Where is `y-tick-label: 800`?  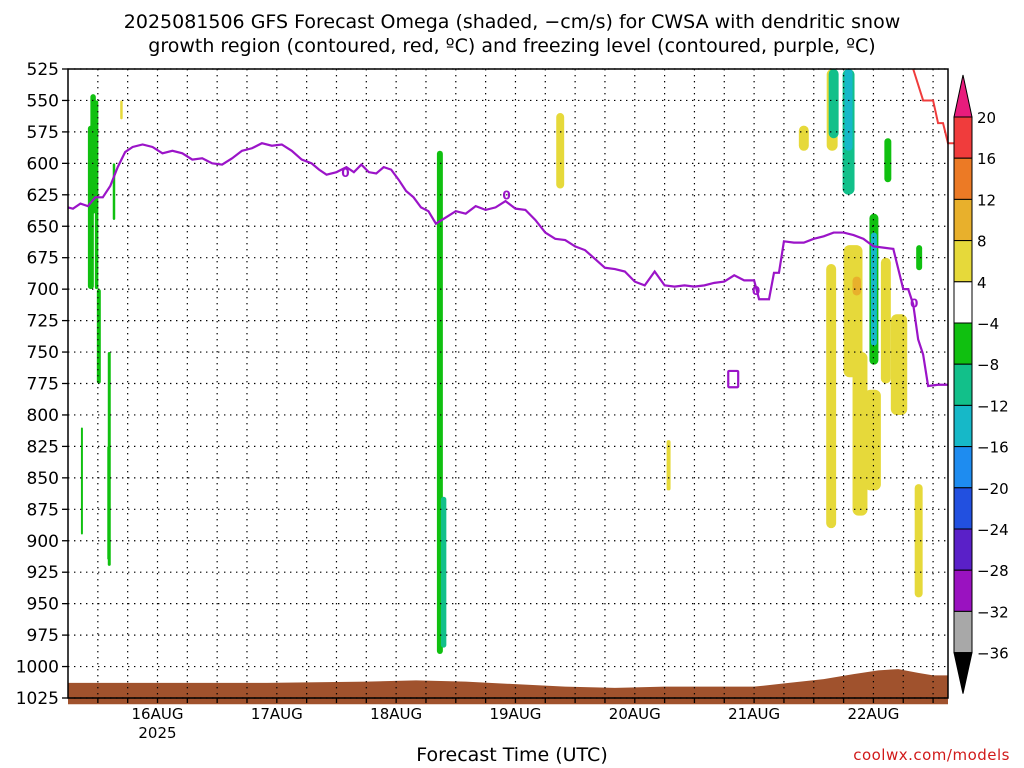 y-tick-label: 800 is located at coordinates (43, 416).